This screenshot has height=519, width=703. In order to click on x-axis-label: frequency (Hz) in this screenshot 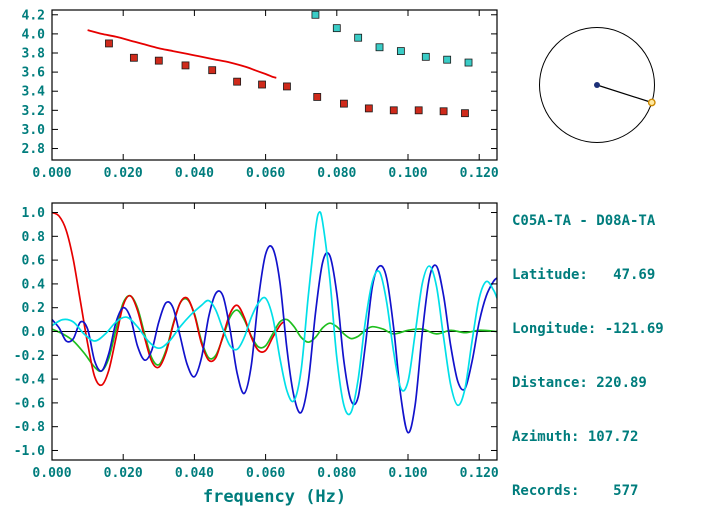, I will do `click(274, 497)`.